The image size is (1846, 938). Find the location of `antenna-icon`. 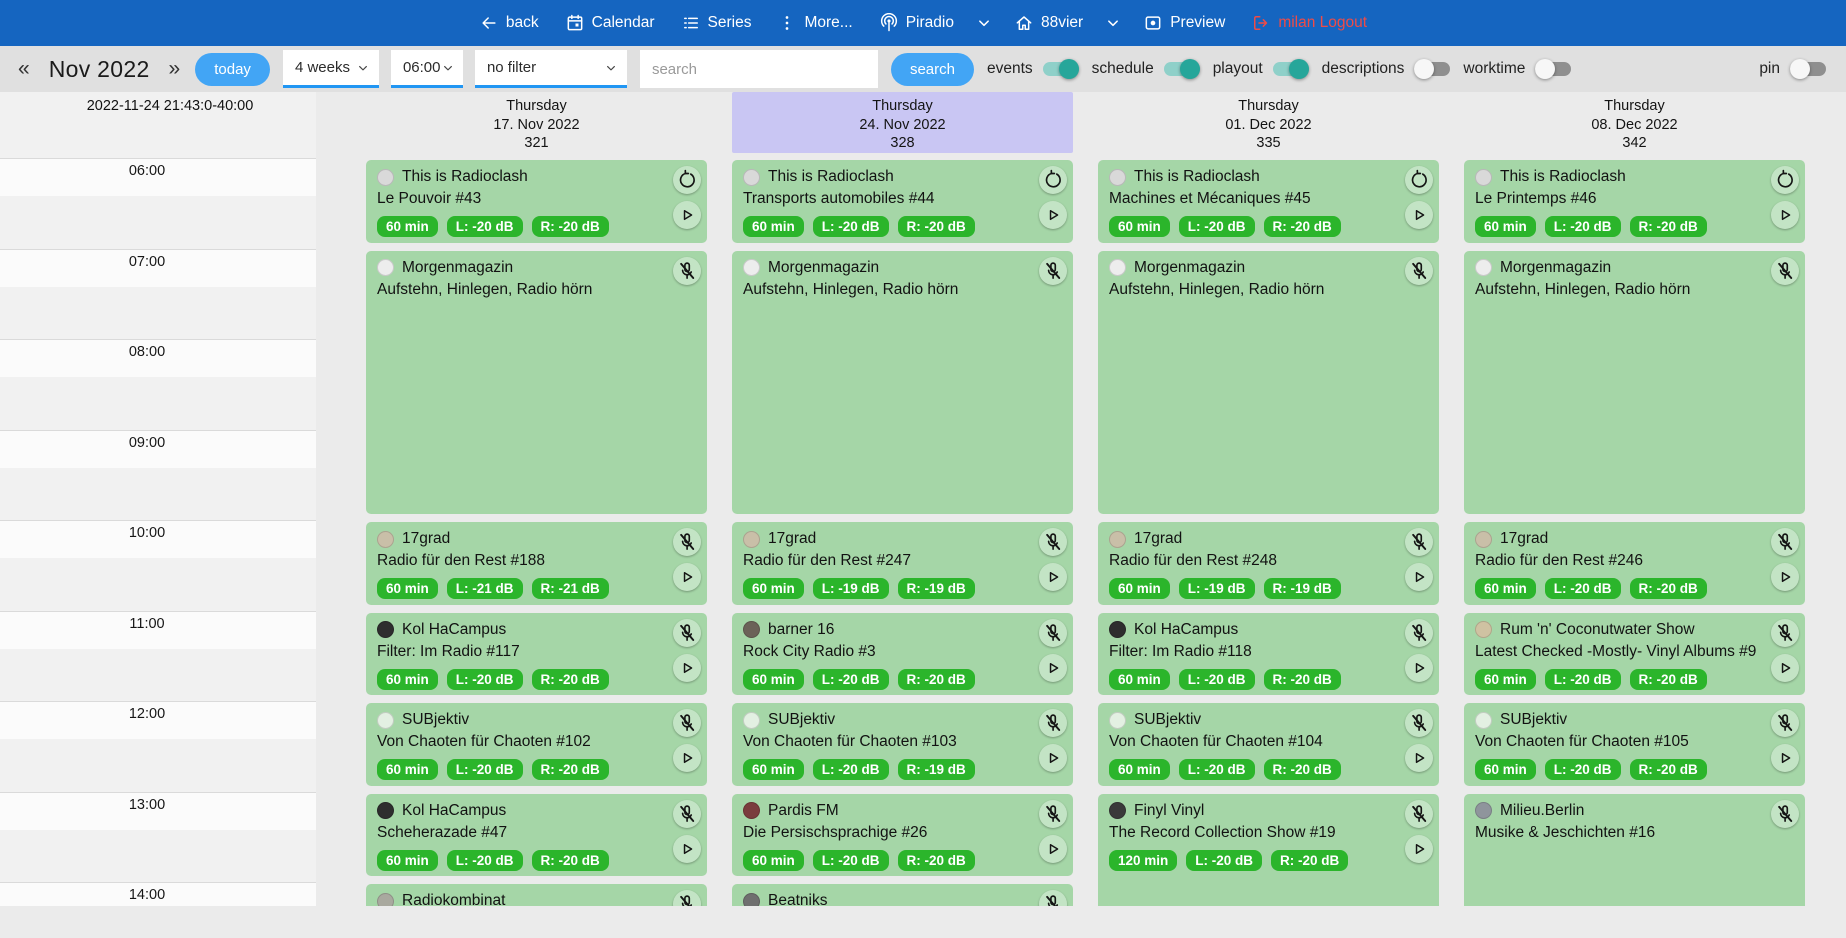

antenna-icon is located at coordinates (889, 23).